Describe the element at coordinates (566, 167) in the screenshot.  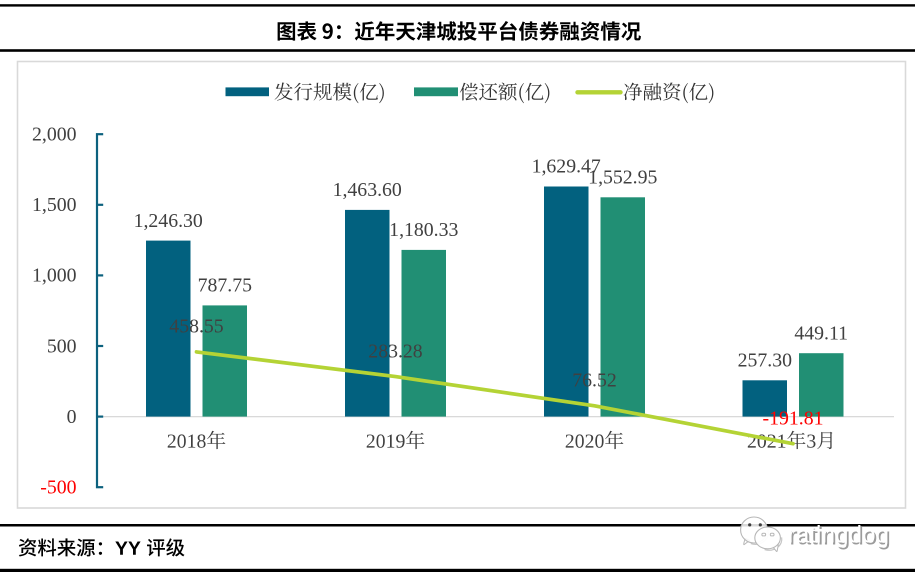
I see `svg-text: 1,629.47` at that location.